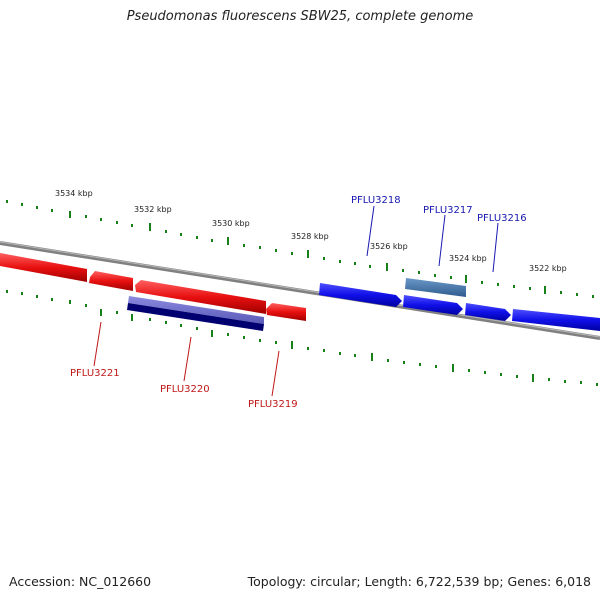  Describe the element at coordinates (80, 581) in the screenshot. I see `accession-text: Accession: NC_012660` at that location.